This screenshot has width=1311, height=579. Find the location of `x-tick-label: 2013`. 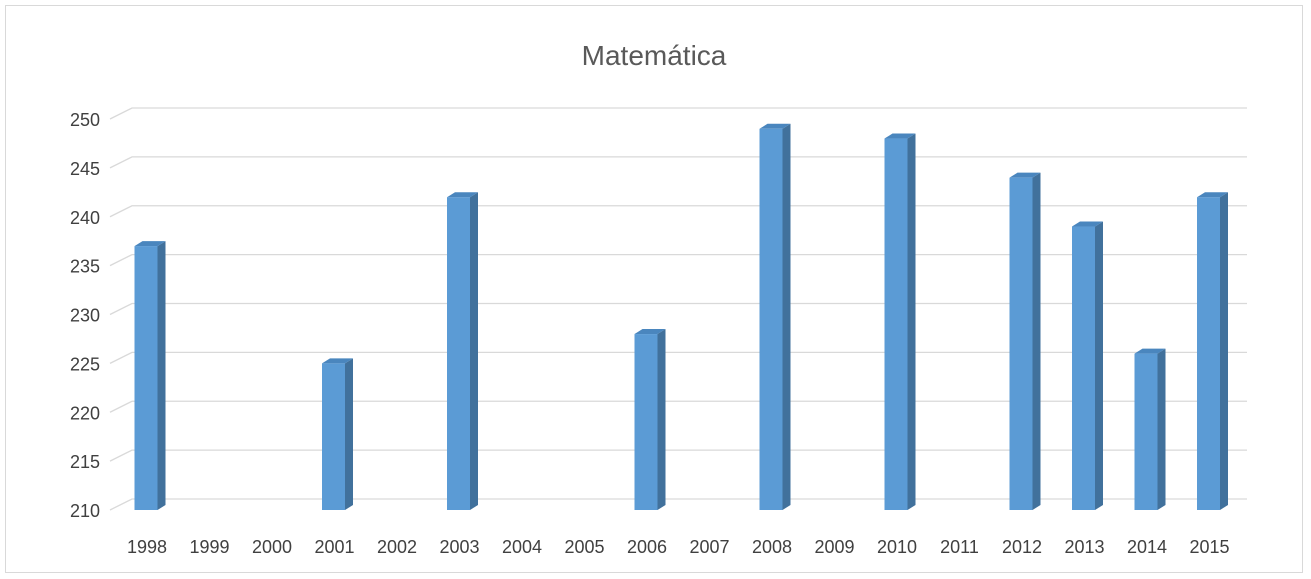

x-tick-label: 2013 is located at coordinates (1084, 547).